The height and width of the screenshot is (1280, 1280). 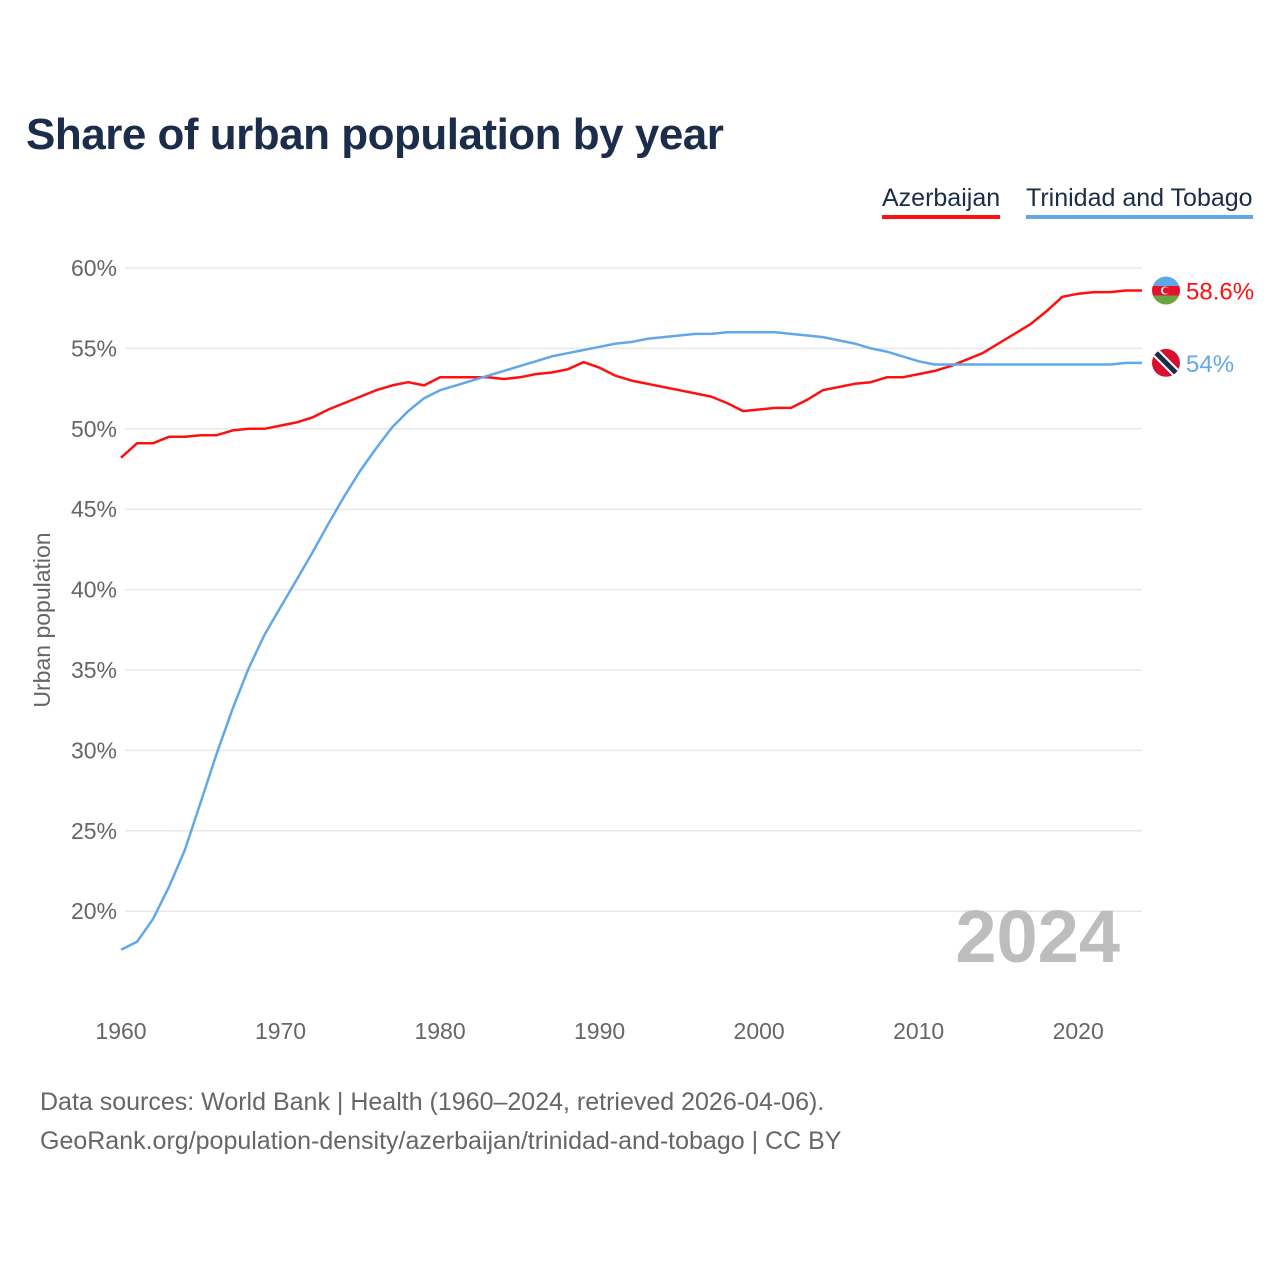 What do you see at coordinates (42, 619) in the screenshot?
I see `y-axis-label: Urban population` at bounding box center [42, 619].